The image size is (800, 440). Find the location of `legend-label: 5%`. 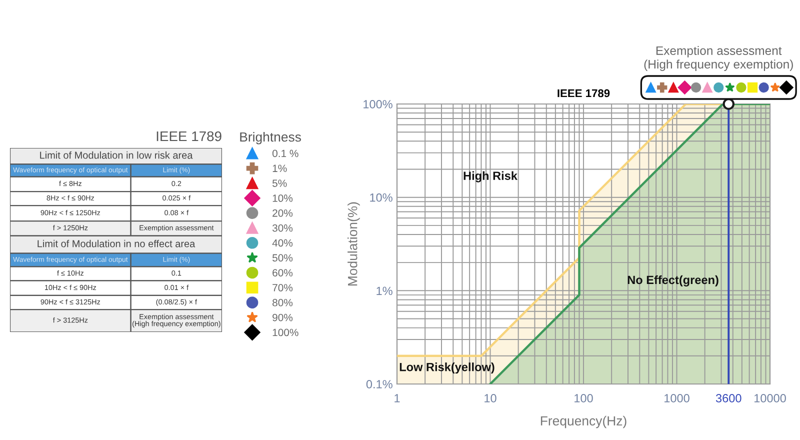

legend-label: 5% is located at coordinates (279, 183).